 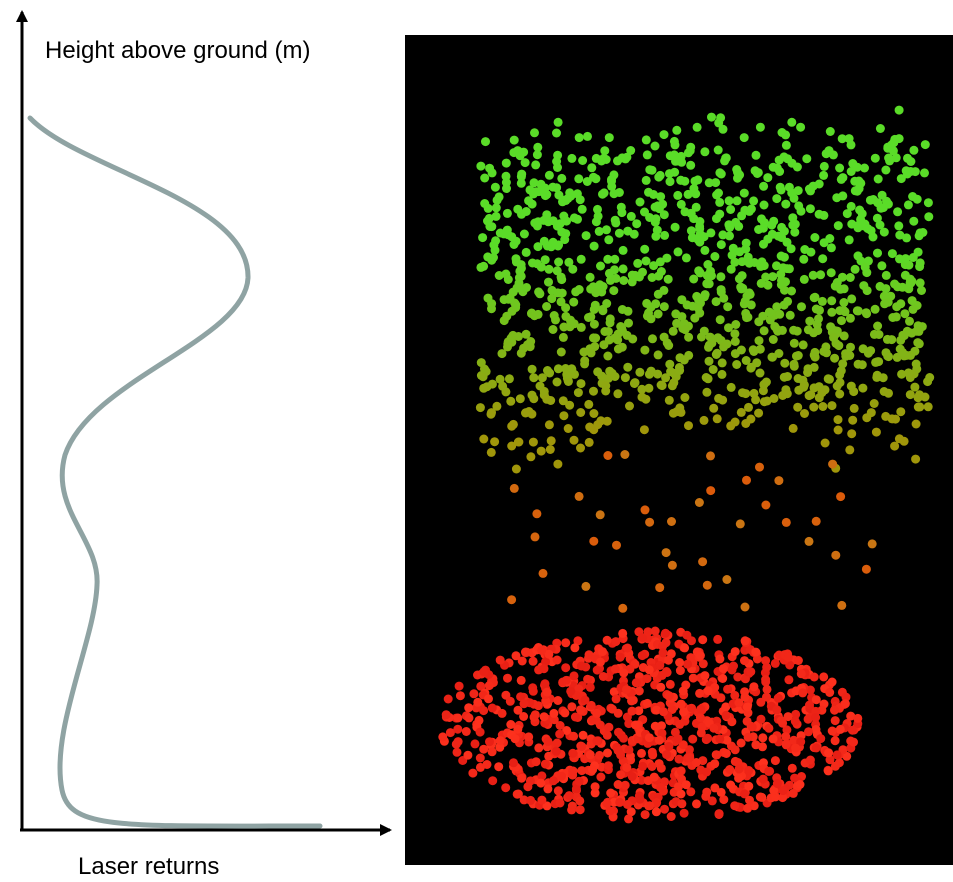 I want to click on y-axis-label: Height above ground (m), so click(x=177, y=50).